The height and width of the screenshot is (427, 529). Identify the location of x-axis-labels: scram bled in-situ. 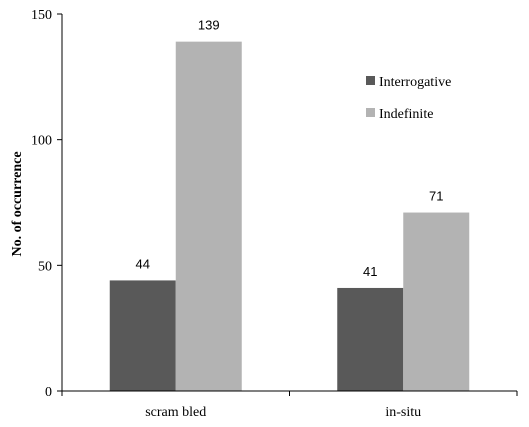
(283, 412).